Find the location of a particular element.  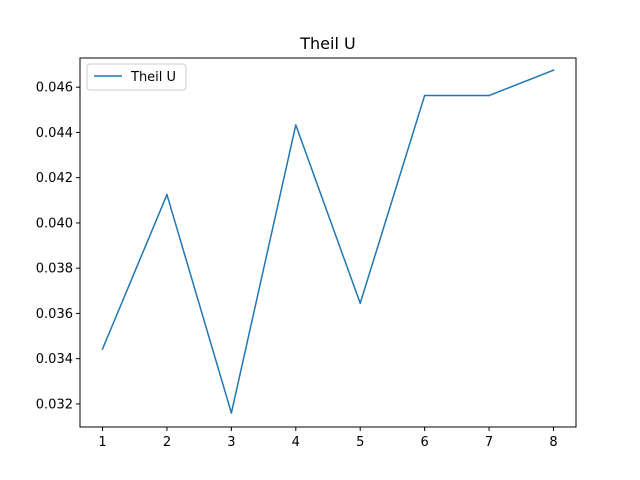

y-tick-label: 0.042 is located at coordinates (54, 178).